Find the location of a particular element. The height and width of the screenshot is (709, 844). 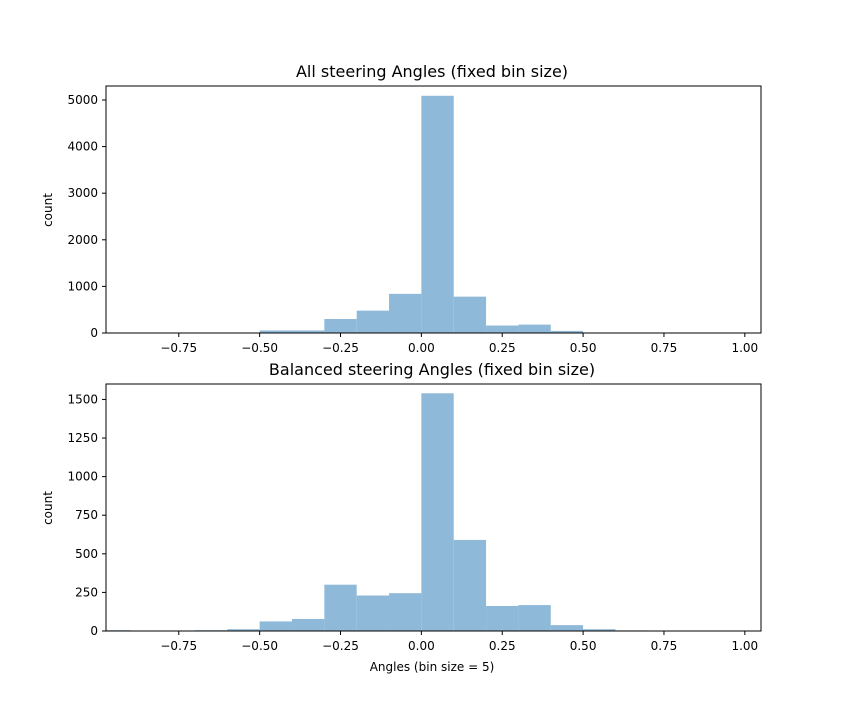

y-tick-label: 750 is located at coordinates (86, 515).